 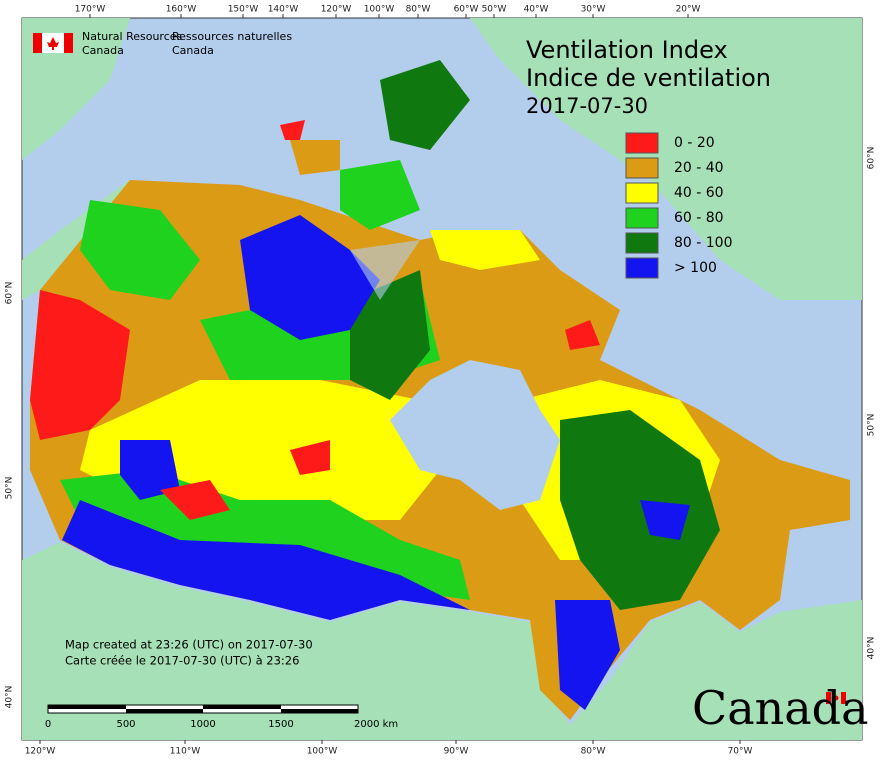 I want to click on fip-flag, so click(x=53, y=43).